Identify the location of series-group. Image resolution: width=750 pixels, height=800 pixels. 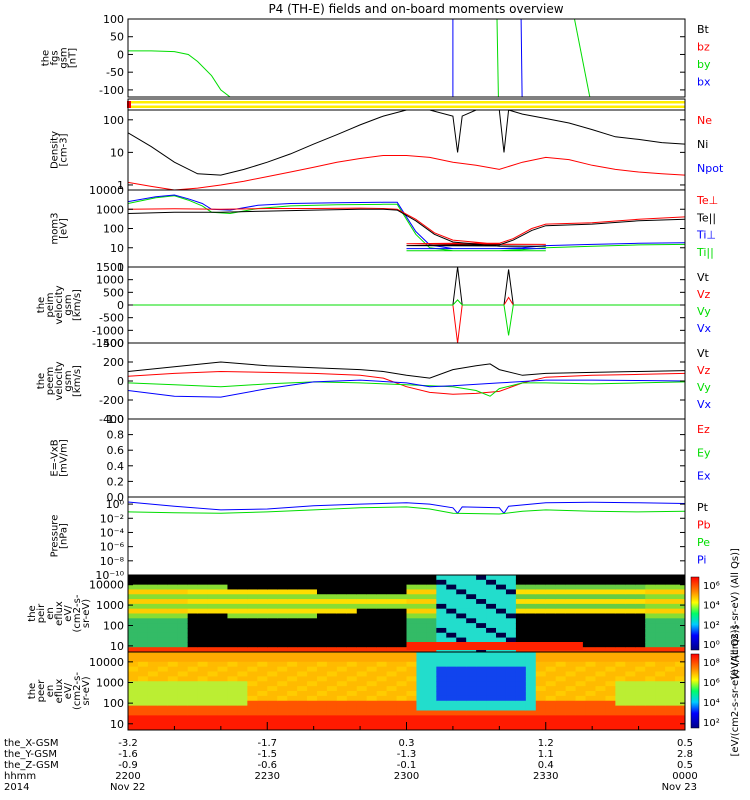
(359, 58).